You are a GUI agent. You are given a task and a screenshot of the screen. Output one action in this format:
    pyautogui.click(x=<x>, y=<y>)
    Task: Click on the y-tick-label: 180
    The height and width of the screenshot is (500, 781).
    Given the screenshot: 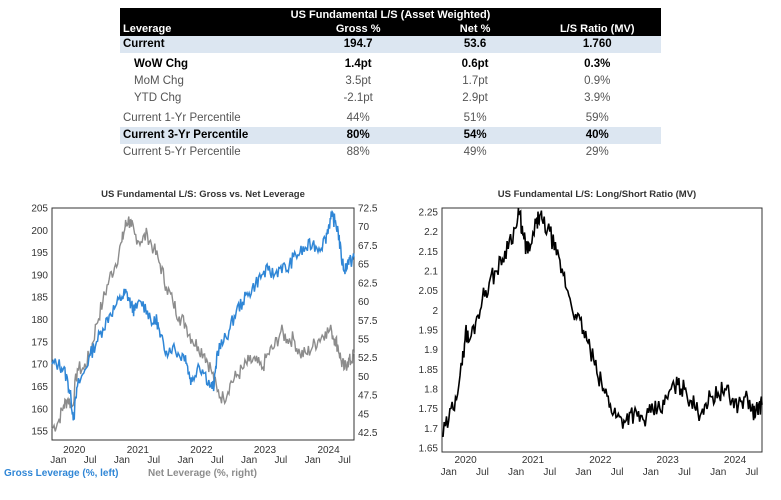 What is the action you would take?
    pyautogui.click(x=39, y=320)
    